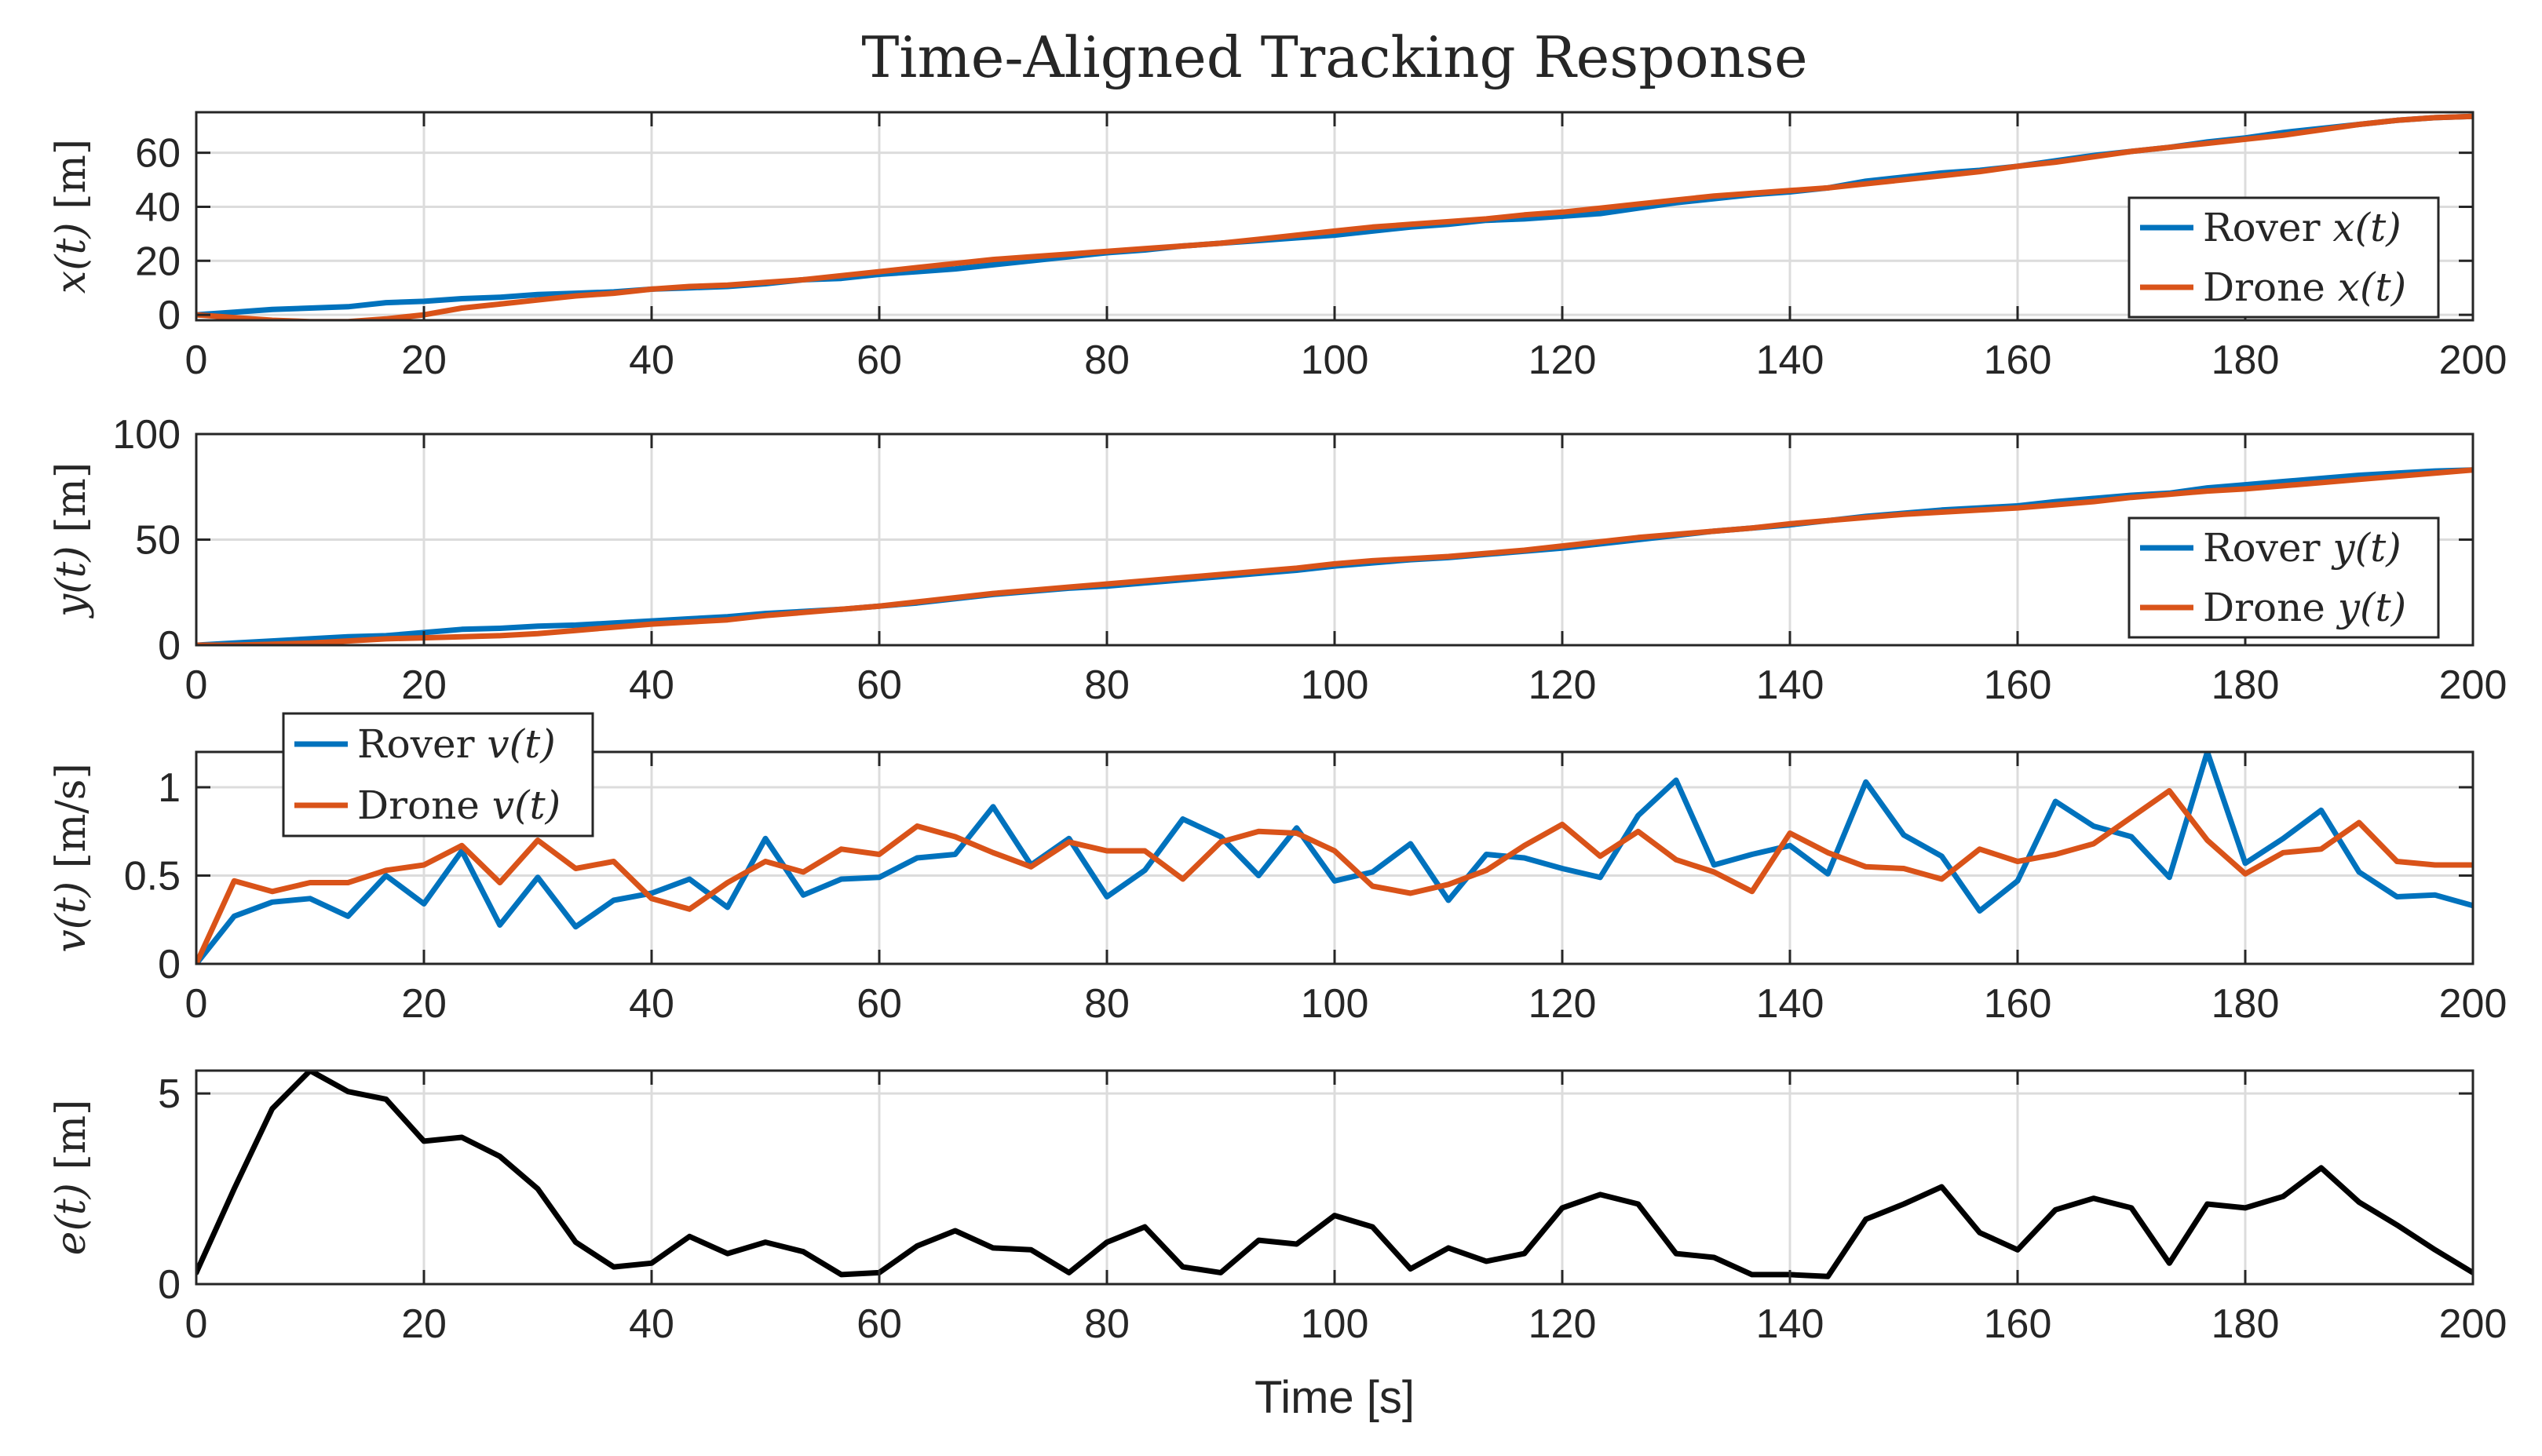 This screenshot has width=2542, height=1456. What do you see at coordinates (71, 258) in the screenshot?
I see `y-axis-label-variable: x(t)` at bounding box center [71, 258].